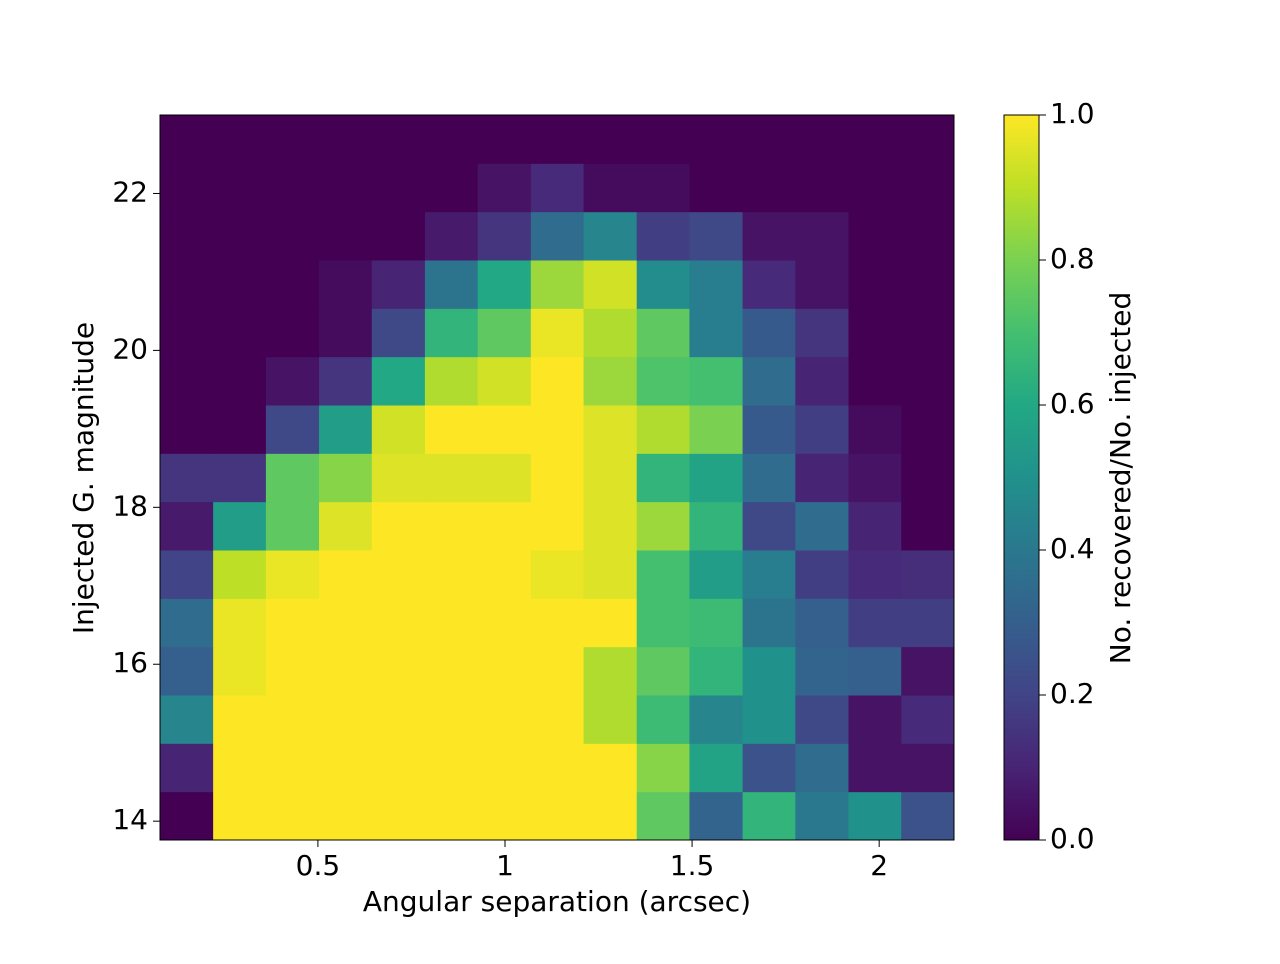 This screenshot has width=1280, height=964. Describe the element at coordinates (130, 191) in the screenshot. I see `y-tick-label: 22` at that location.